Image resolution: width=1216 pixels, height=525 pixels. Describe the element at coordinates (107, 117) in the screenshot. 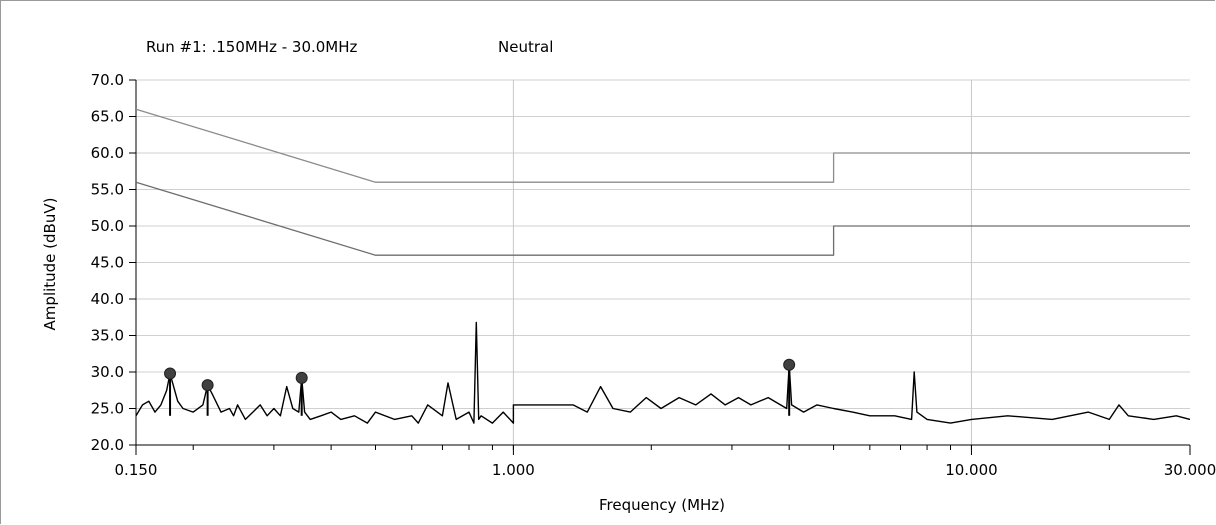

I see `y-tick-label: 65.0` at that location.